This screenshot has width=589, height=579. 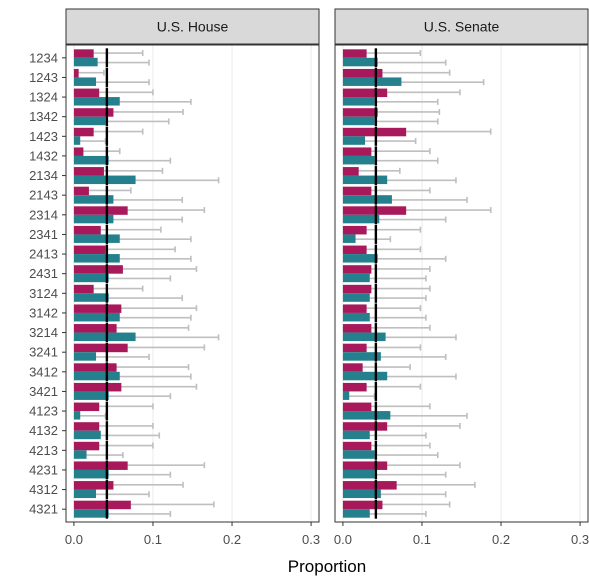 I want to click on y-tick-label: 1342, so click(x=43, y=116).